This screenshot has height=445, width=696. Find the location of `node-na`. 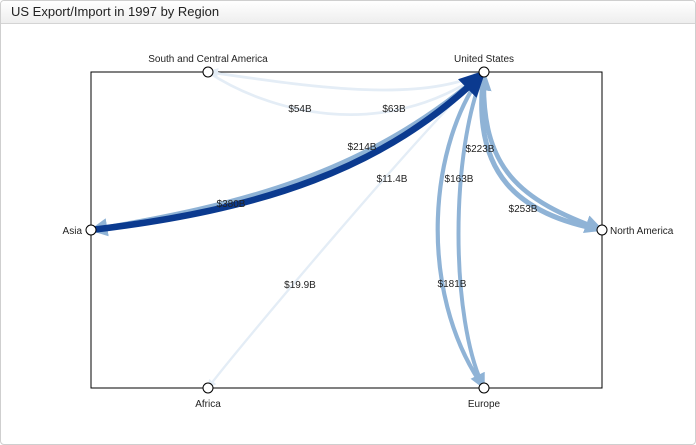

node-na is located at coordinates (602, 230).